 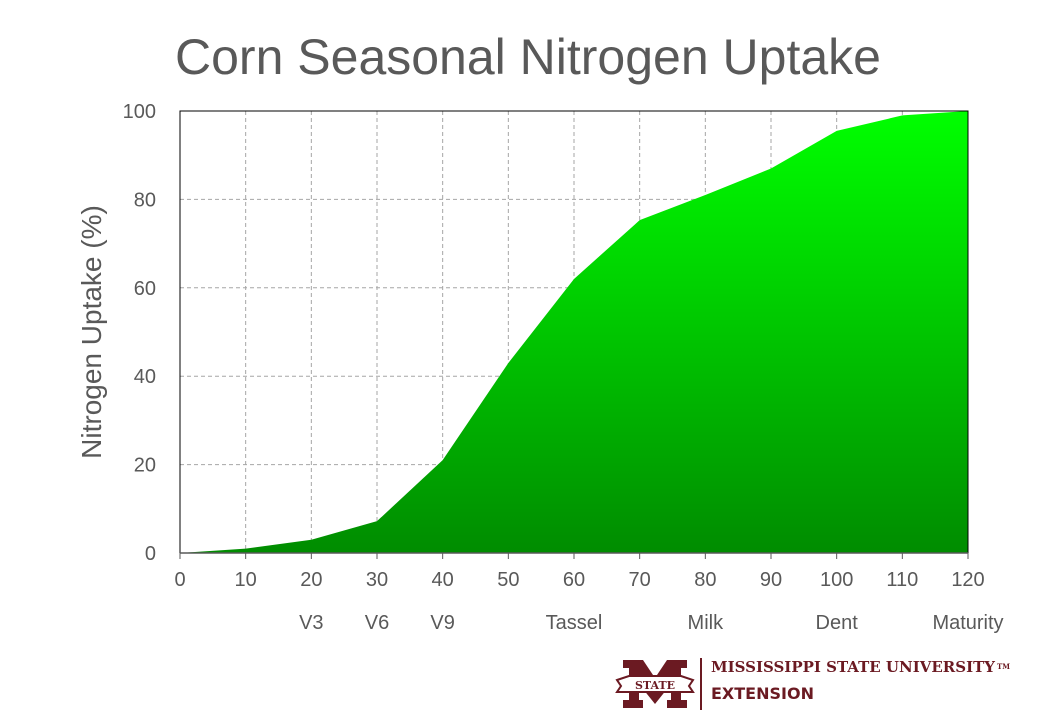 I want to click on y-tick-label: 40, so click(x=145, y=377).